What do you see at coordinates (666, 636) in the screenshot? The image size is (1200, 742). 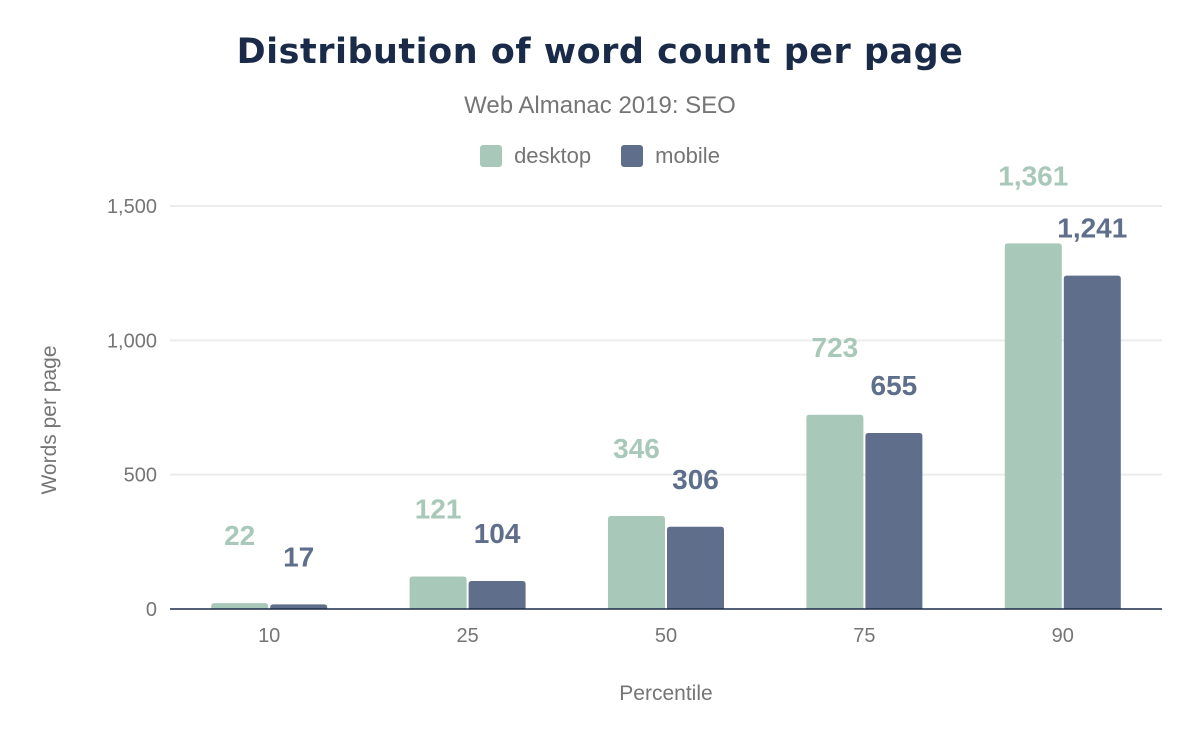 I see `x-tick-label: 50` at bounding box center [666, 636].